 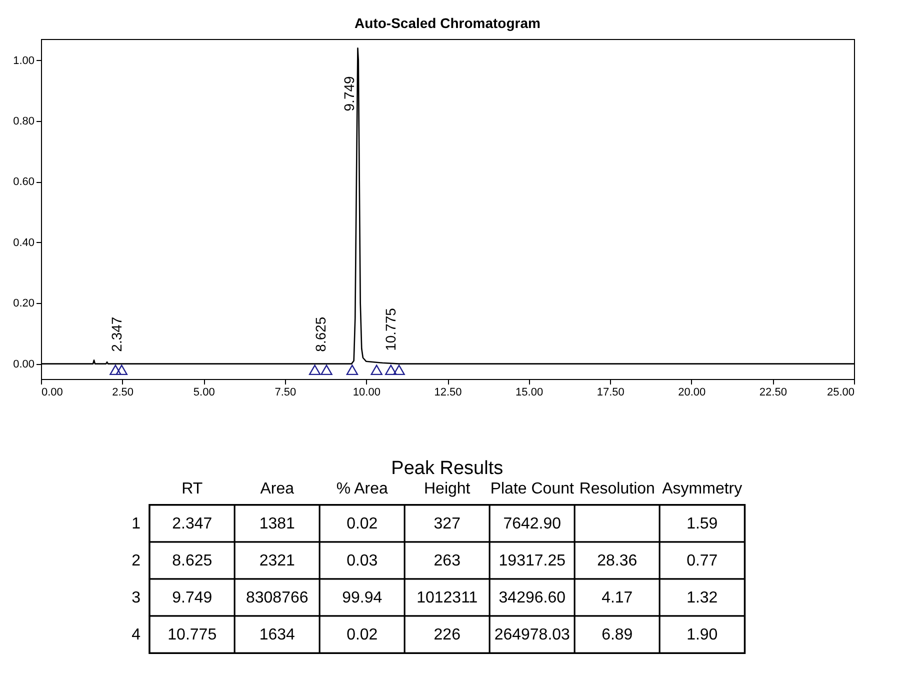 I want to click on data-label: 6.89, so click(x=617, y=635).